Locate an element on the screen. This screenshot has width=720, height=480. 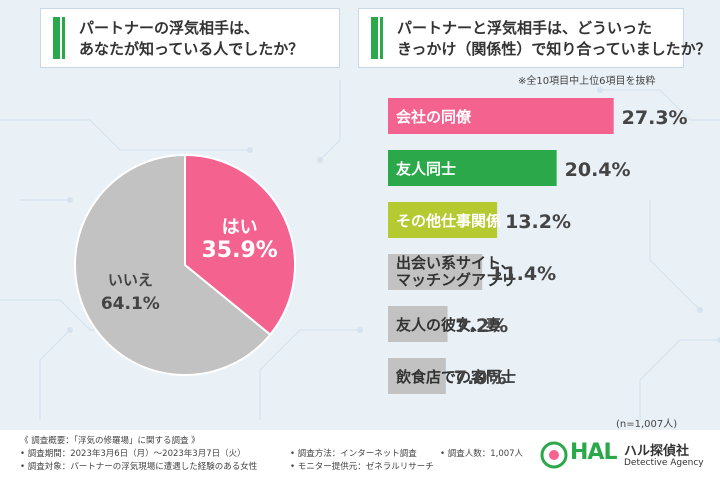
pie-slice-value-0: 35.9% is located at coordinates (239, 250).